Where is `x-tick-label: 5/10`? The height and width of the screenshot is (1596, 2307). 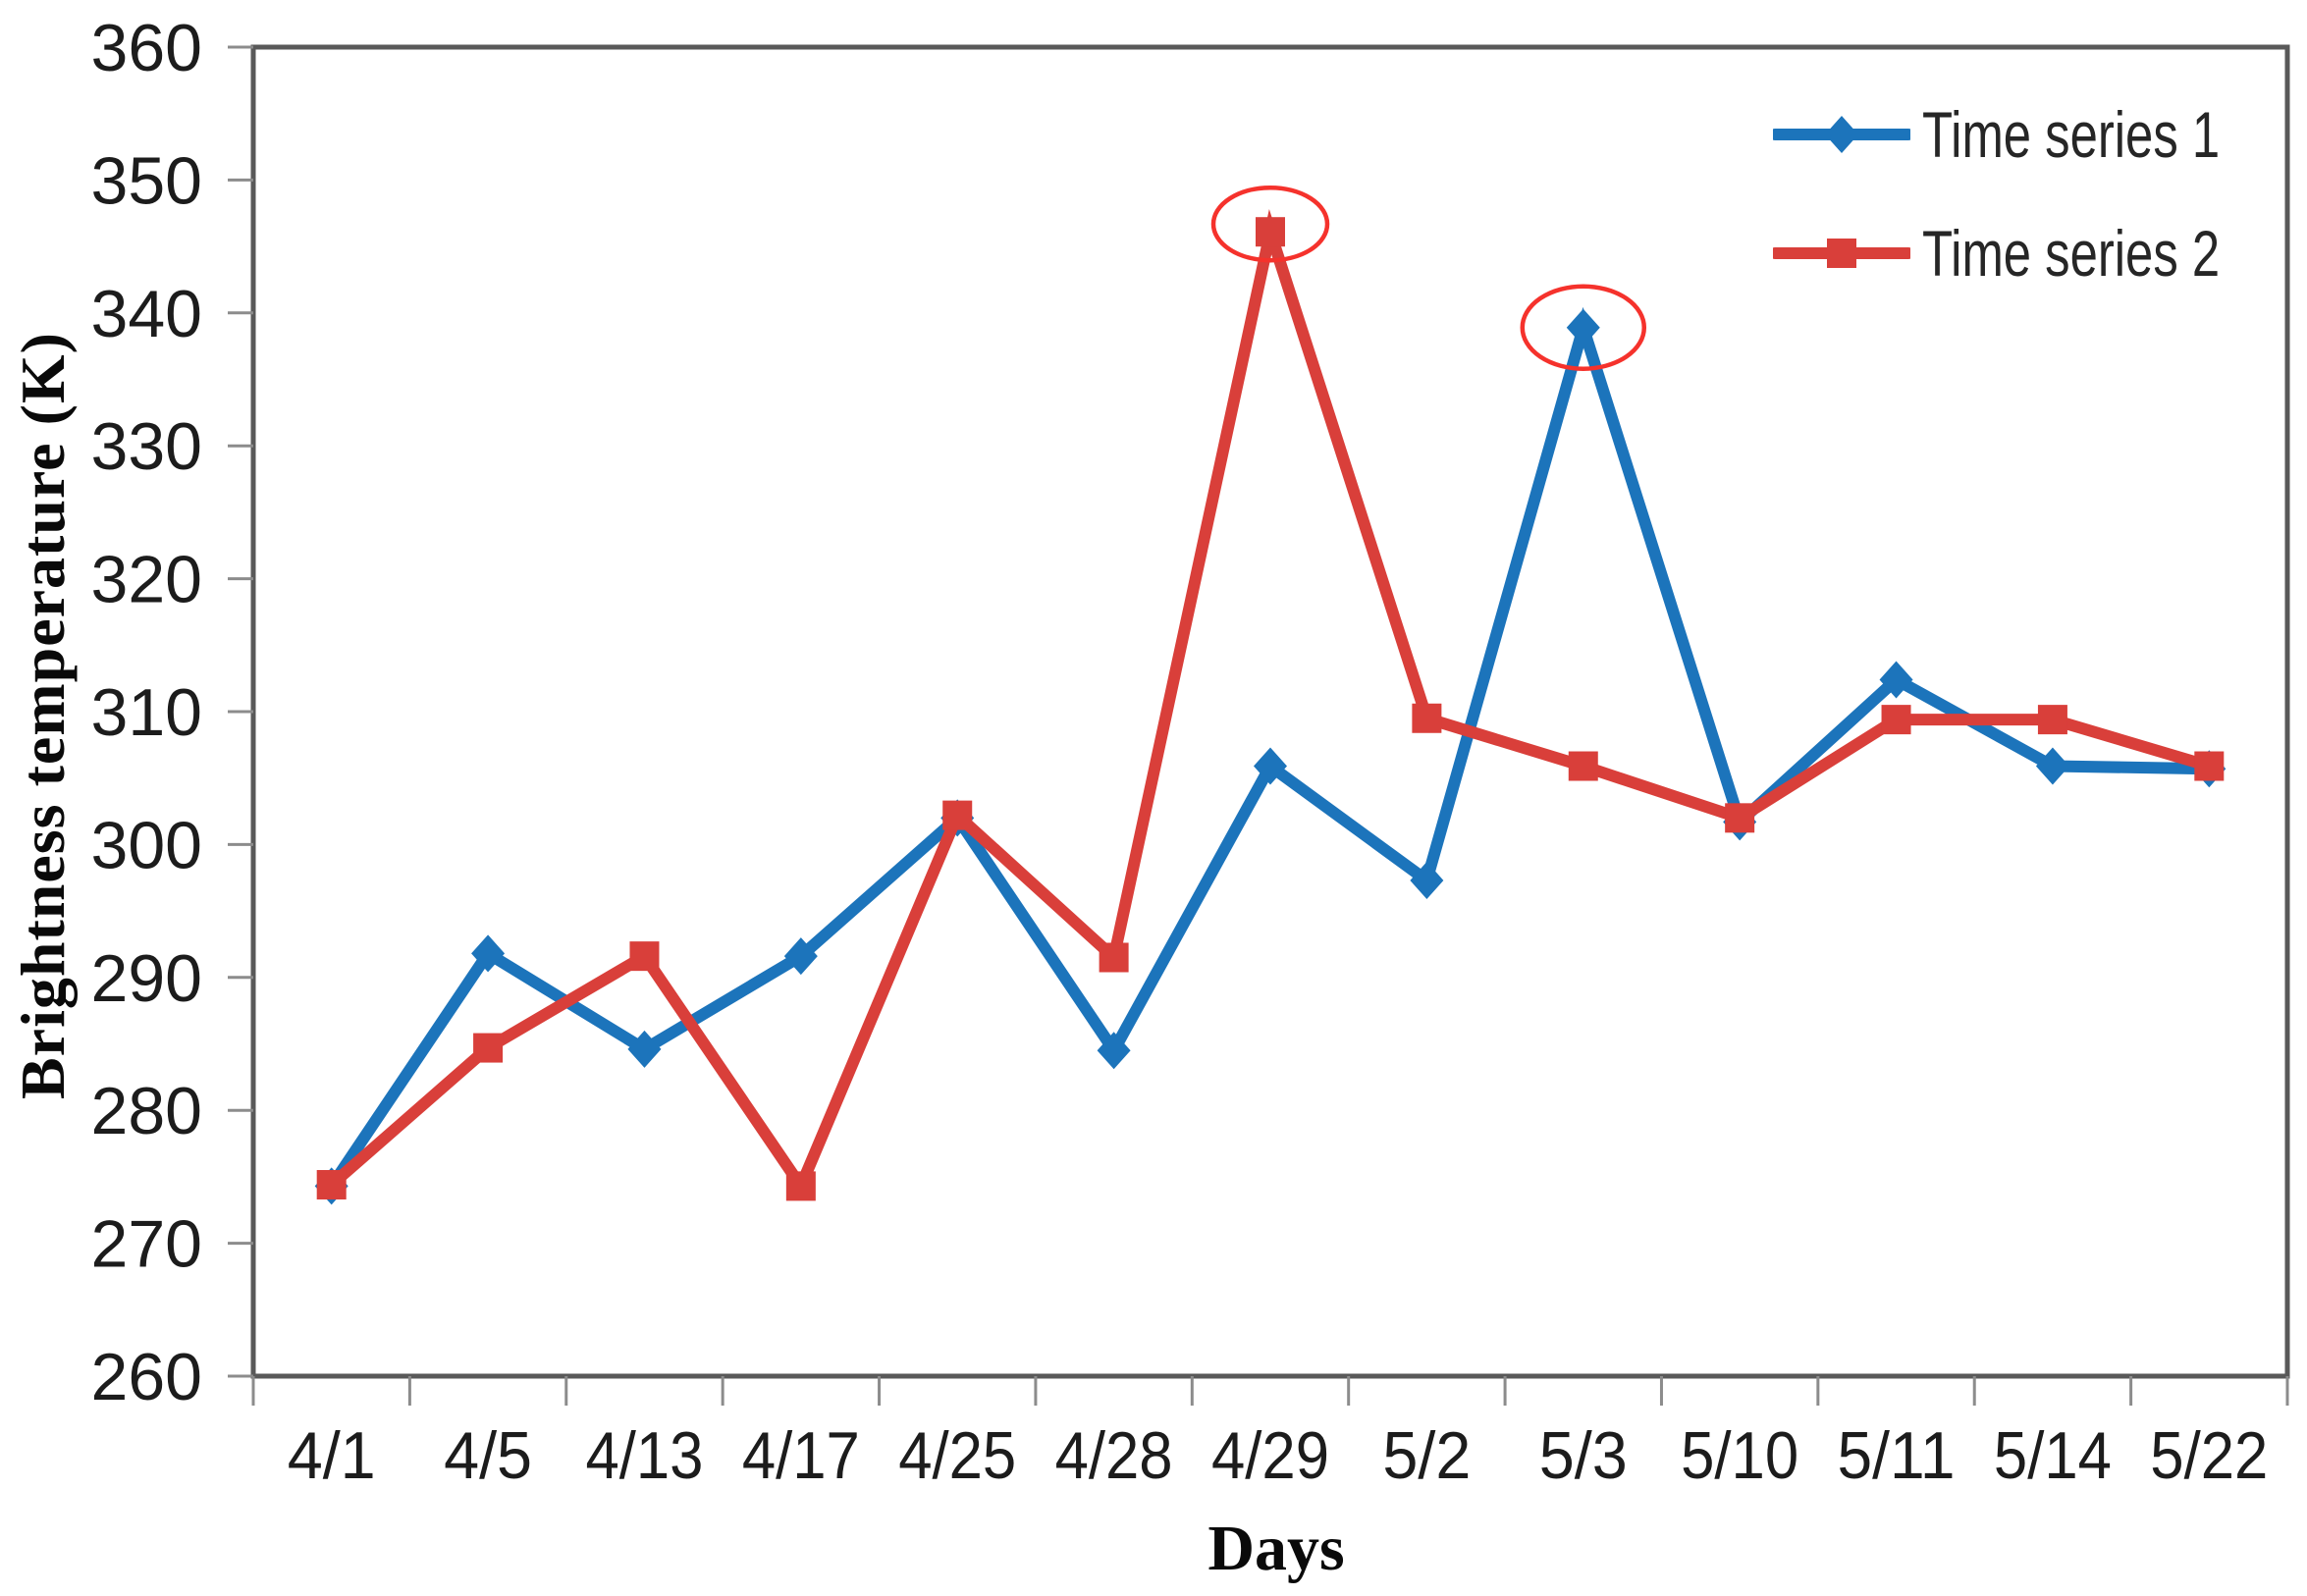
x-tick-label: 5/10 is located at coordinates (1739, 1455).